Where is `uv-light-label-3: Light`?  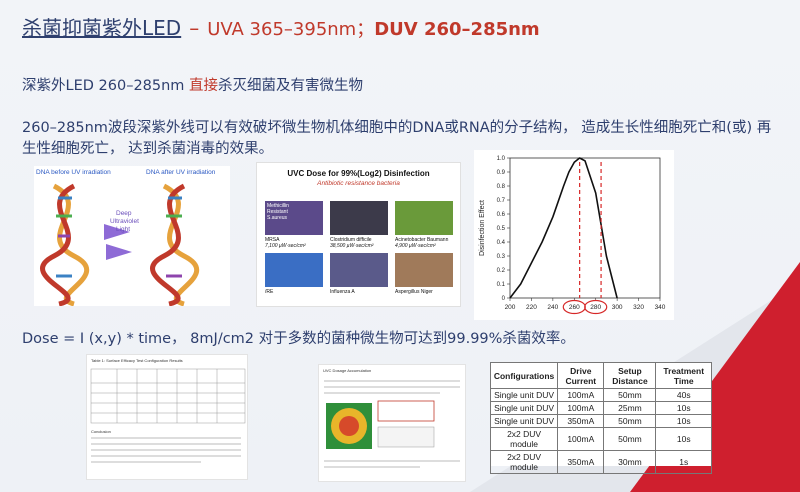 uv-light-label-3: Light is located at coordinates (123, 229).